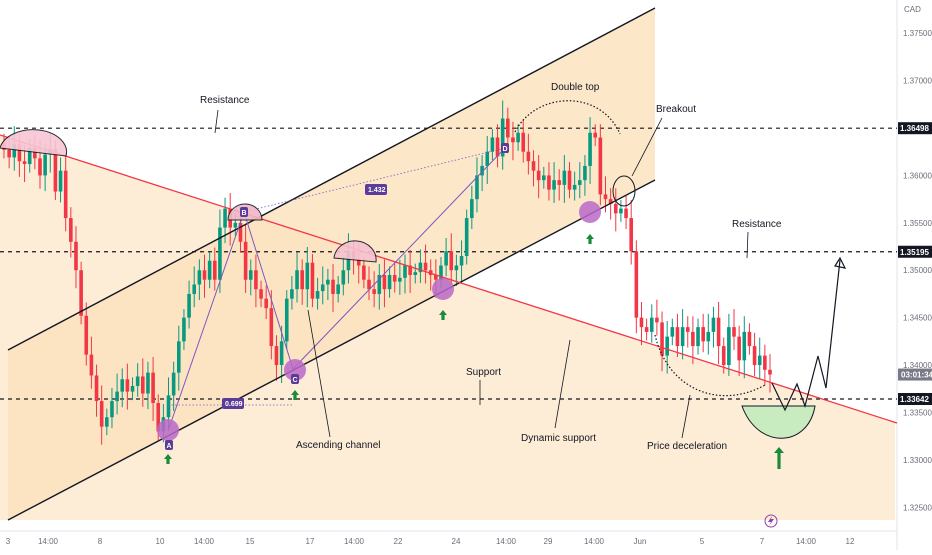 The image size is (932, 555). What do you see at coordinates (647, 147) in the screenshot?
I see `pointer-breakout` at bounding box center [647, 147].